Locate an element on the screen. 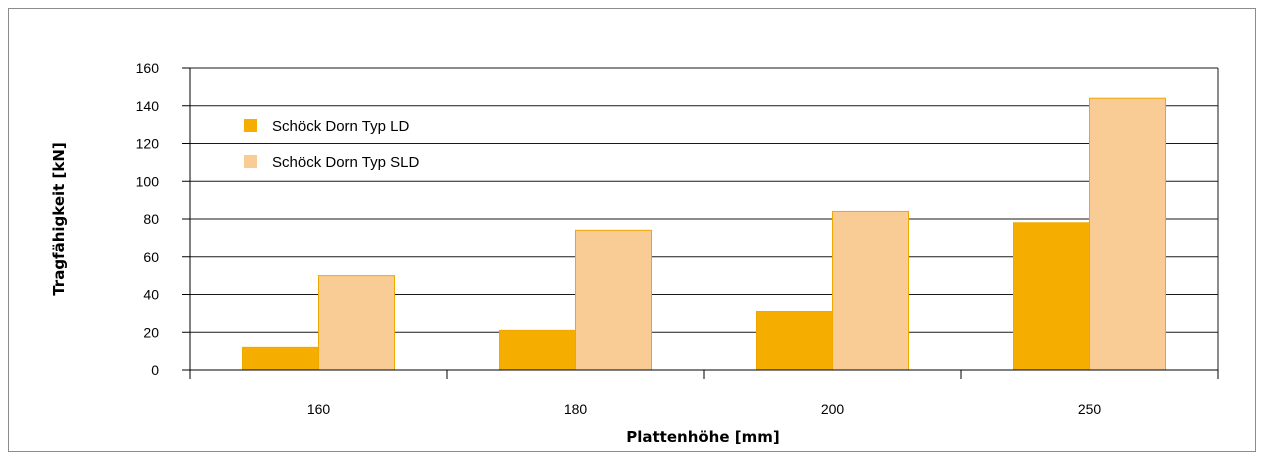 This screenshot has width=1266, height=455. y-axis-title: Tragfähigkeit [kN] is located at coordinates (59, 219).